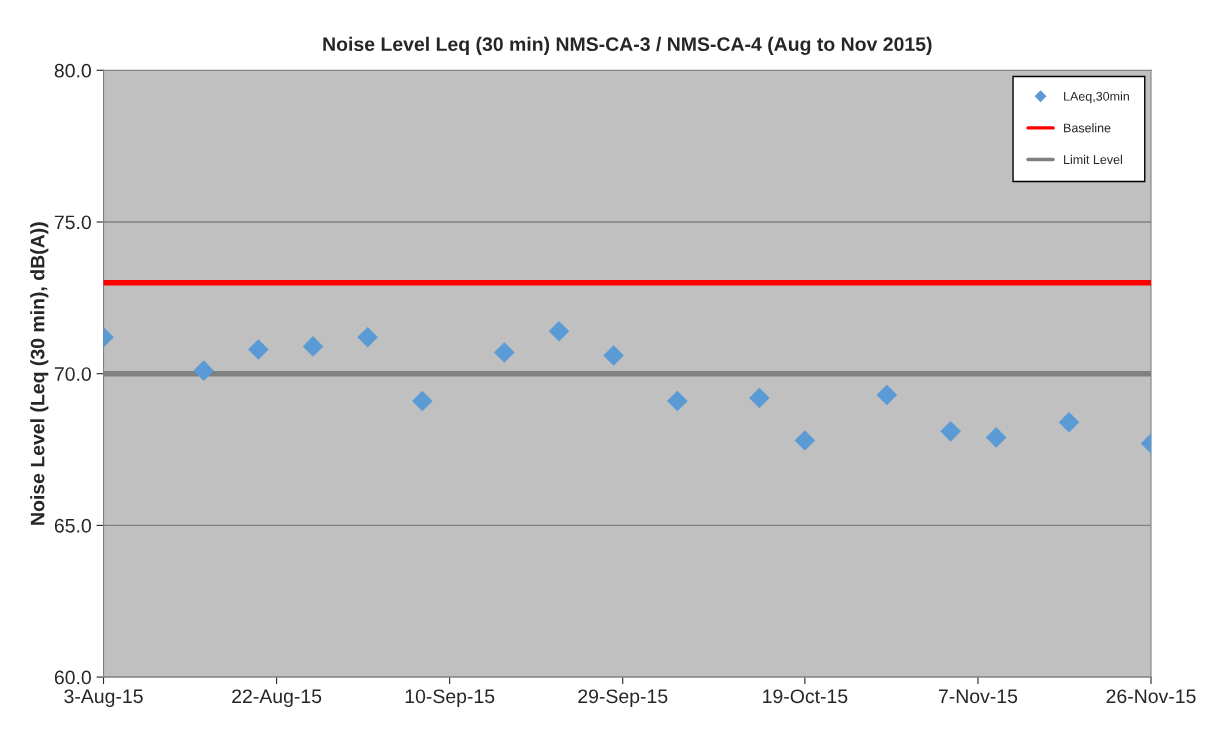  Describe the element at coordinates (978, 696) in the screenshot. I see `x-tick-label: 7-Nov-15` at that location.